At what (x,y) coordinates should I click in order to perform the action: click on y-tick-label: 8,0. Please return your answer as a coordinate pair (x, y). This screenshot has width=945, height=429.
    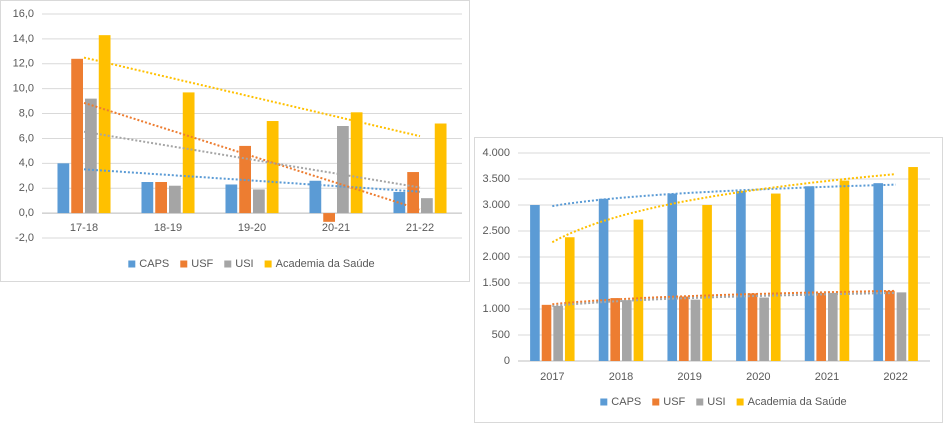
    Looking at the image, I should click on (26, 113).